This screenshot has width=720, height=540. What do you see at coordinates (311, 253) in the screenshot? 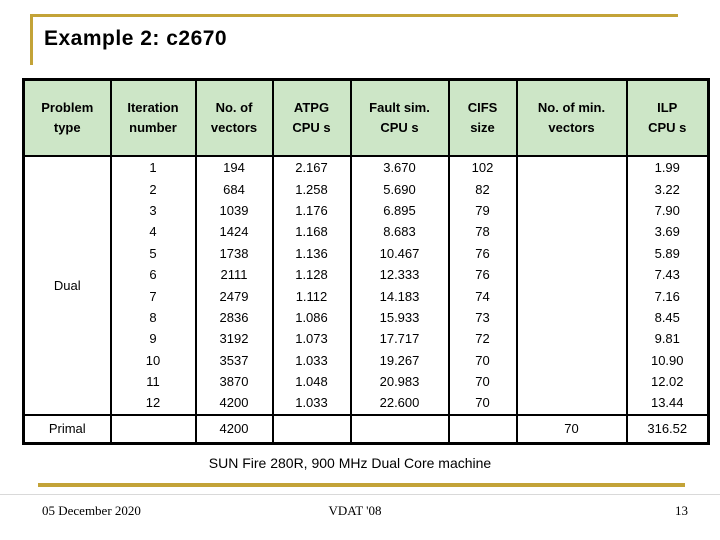
I see `cell-atpg-cpu: 1.136` at bounding box center [311, 253].